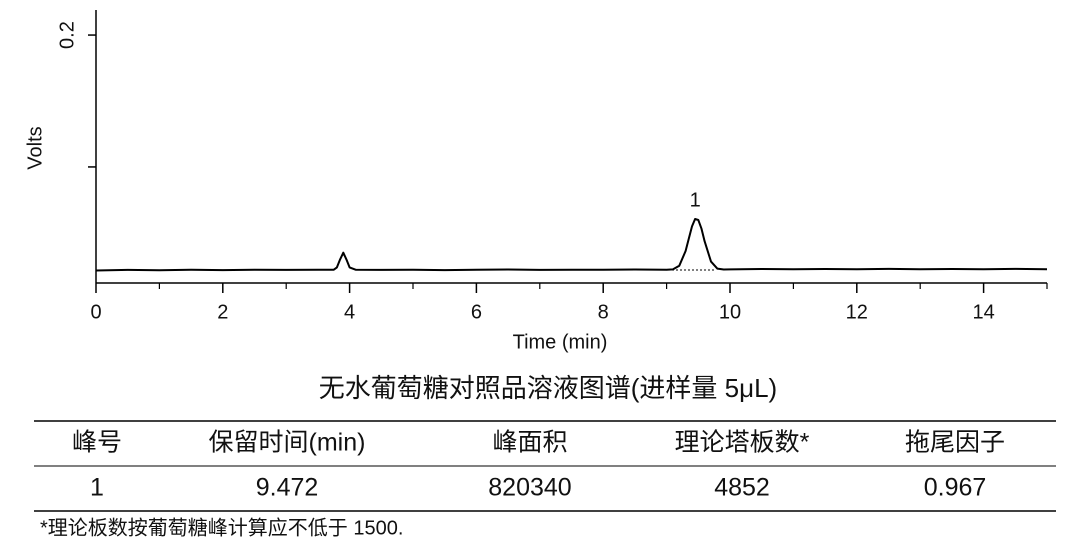 The width and height of the screenshot is (1080, 558). I want to click on peak-label: 1, so click(695, 200).